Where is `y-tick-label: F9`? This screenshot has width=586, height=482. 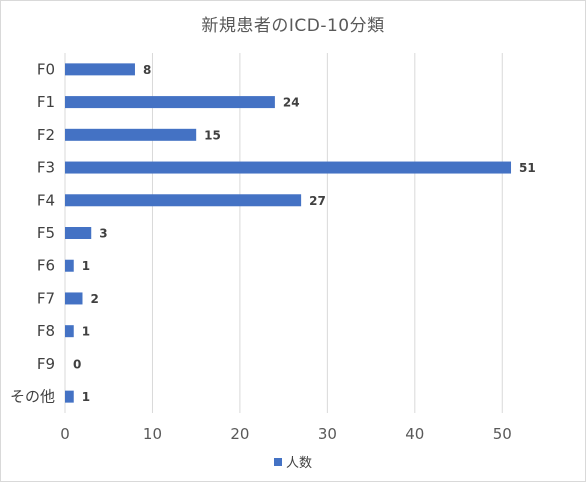 y-tick-label: F9 is located at coordinates (46, 364).